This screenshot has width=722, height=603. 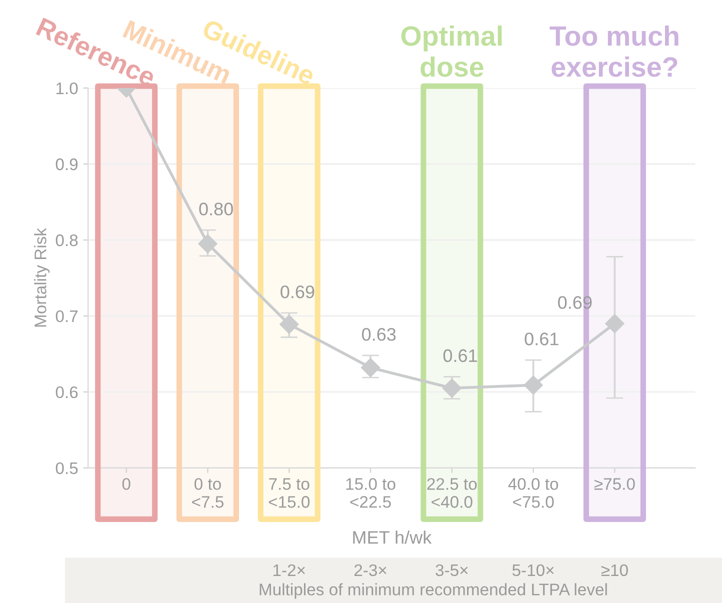 I want to click on data-label: 0.63, so click(x=379, y=334).